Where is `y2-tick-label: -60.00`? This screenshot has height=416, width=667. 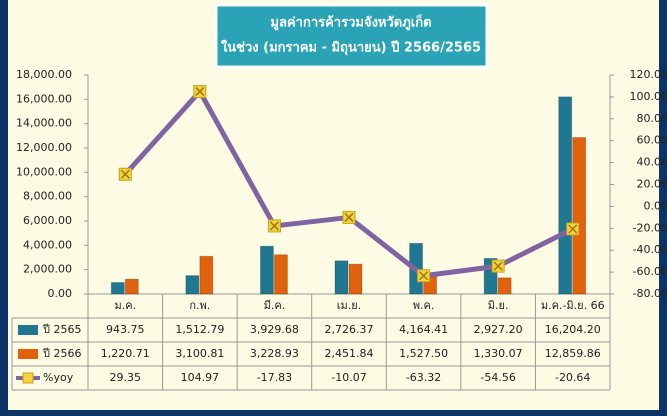
y2-tick-label: -60.00 is located at coordinates (650, 271).